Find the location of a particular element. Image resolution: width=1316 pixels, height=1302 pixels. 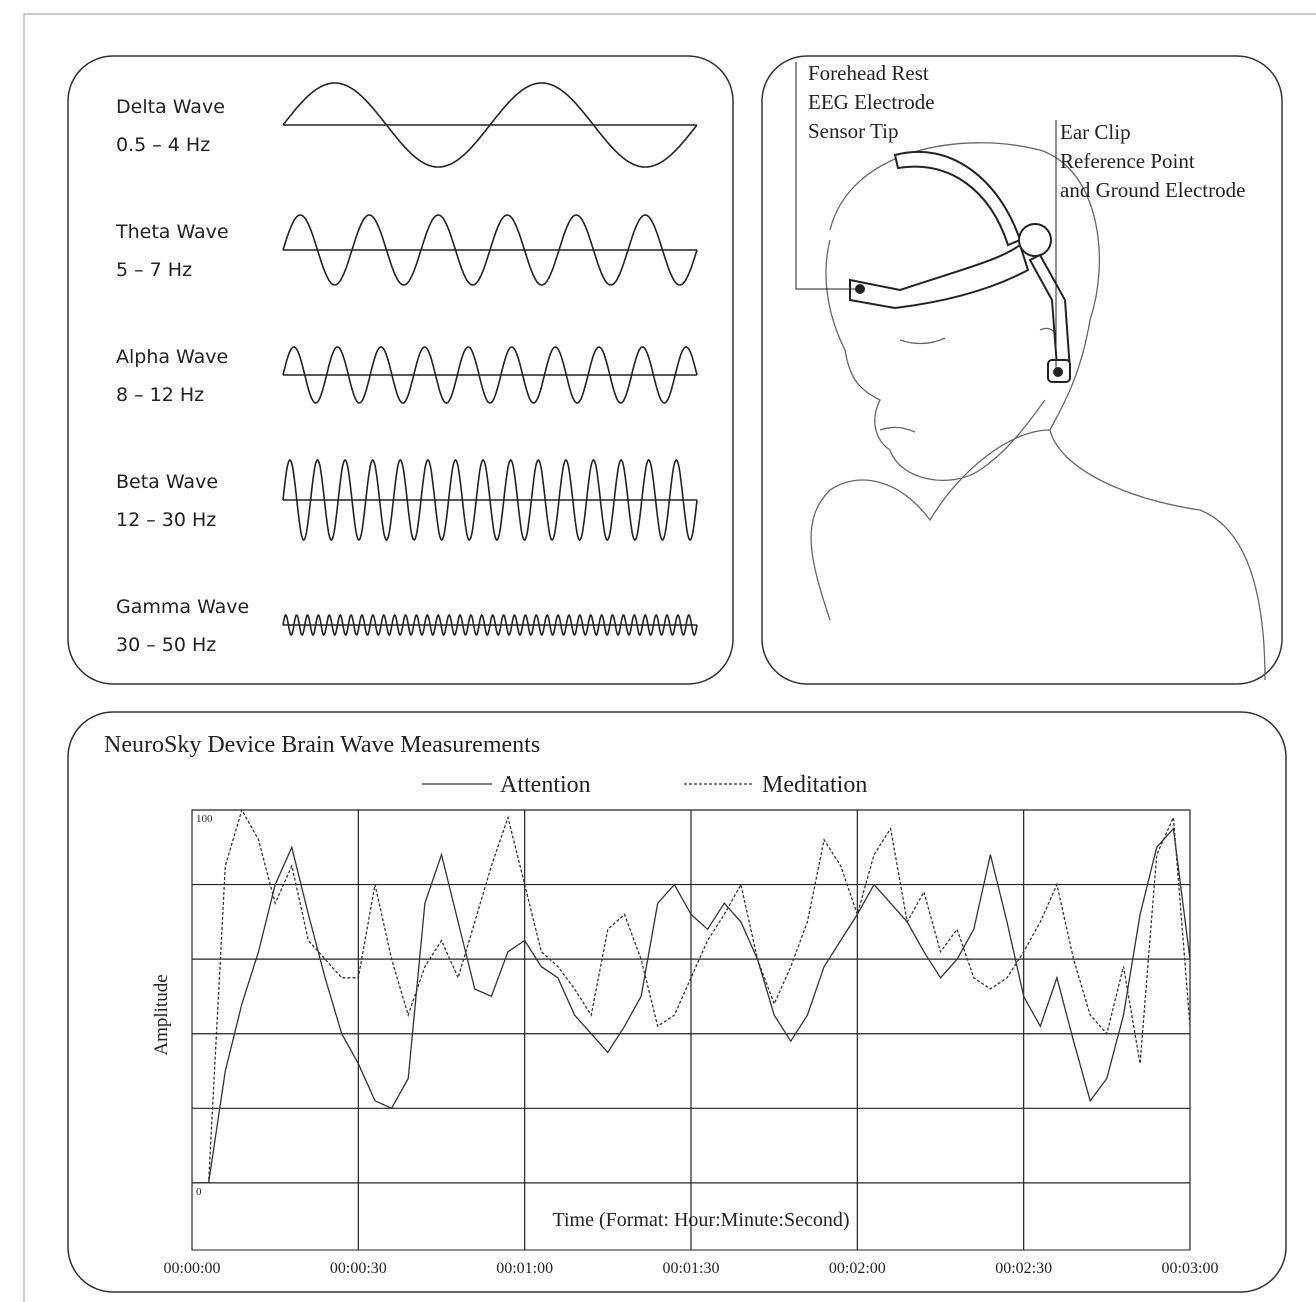

eye is located at coordinates (922, 341).